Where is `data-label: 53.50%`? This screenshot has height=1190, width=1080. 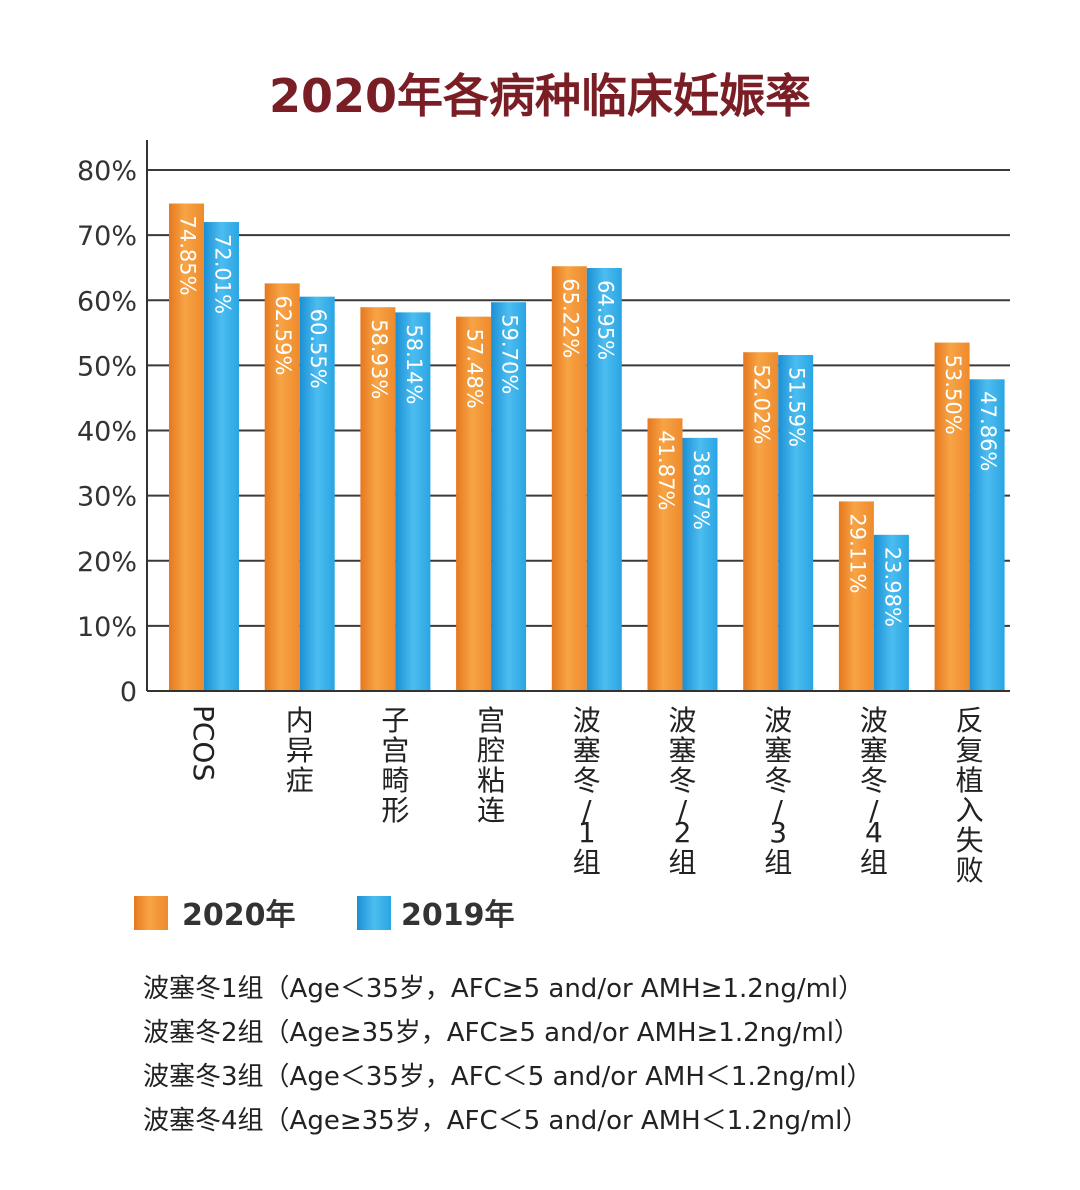 data-label: 53.50% is located at coordinates (953, 395).